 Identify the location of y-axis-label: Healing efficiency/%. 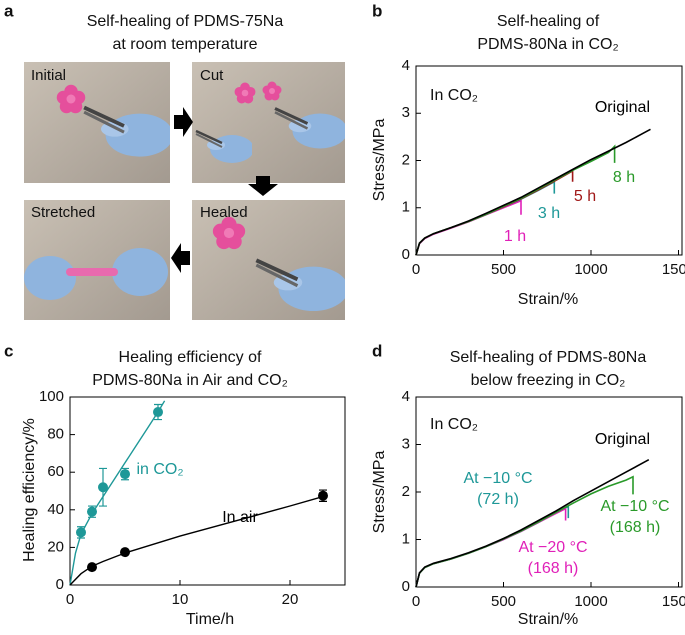
(29, 490).